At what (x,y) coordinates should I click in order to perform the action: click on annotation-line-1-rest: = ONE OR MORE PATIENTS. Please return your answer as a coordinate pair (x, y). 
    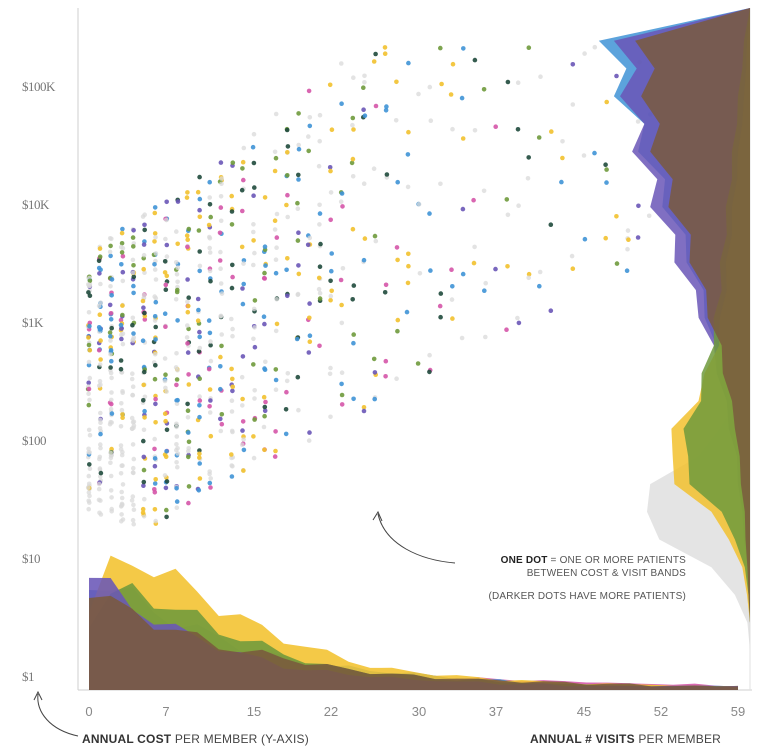
    Looking at the image, I should click on (616, 560).